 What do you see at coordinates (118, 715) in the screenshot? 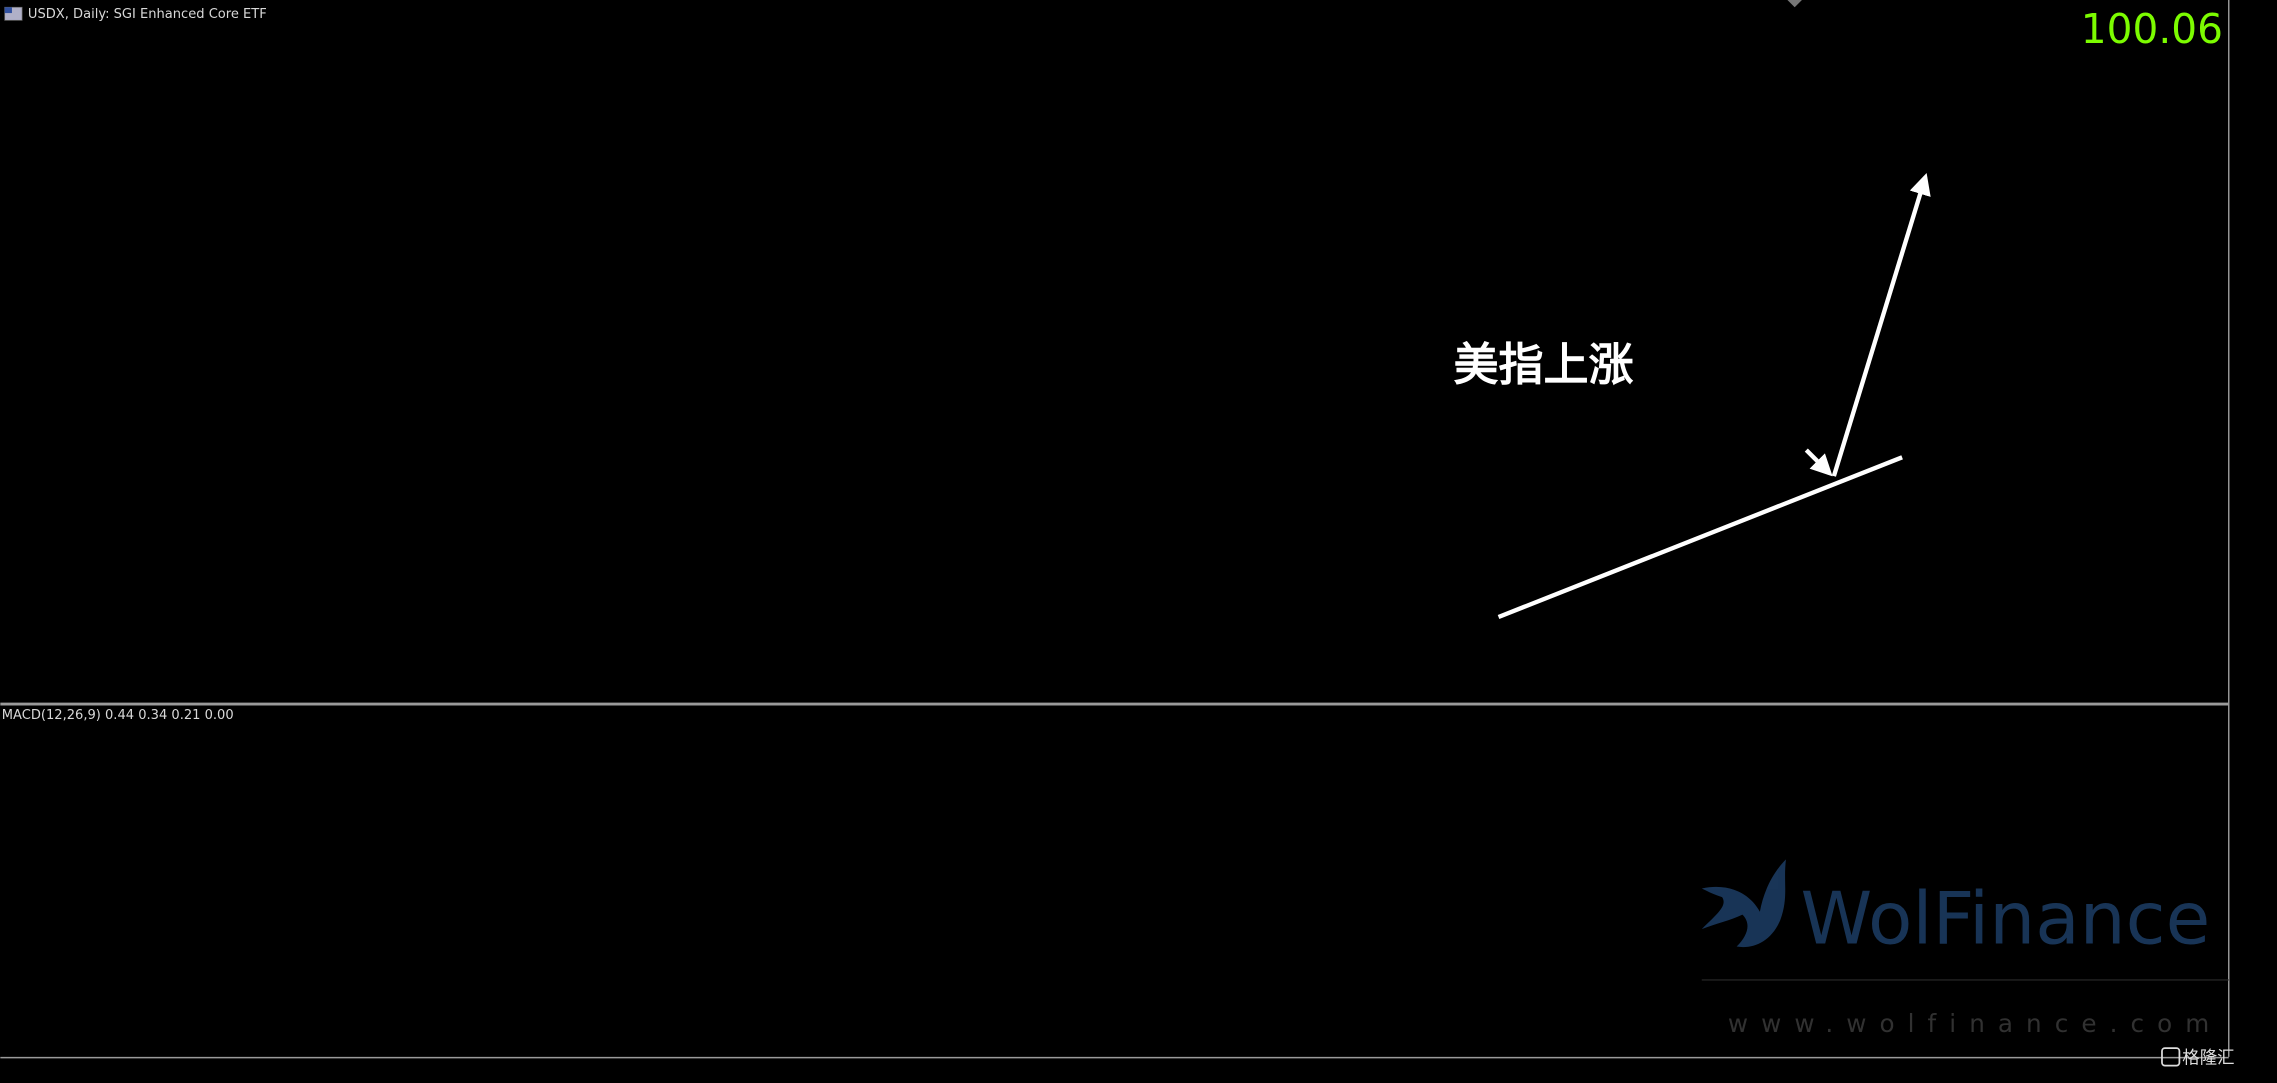
I see `macd-title: MACD(12,26,9) 0.44 0.34 0.21 0.00` at bounding box center [118, 715].